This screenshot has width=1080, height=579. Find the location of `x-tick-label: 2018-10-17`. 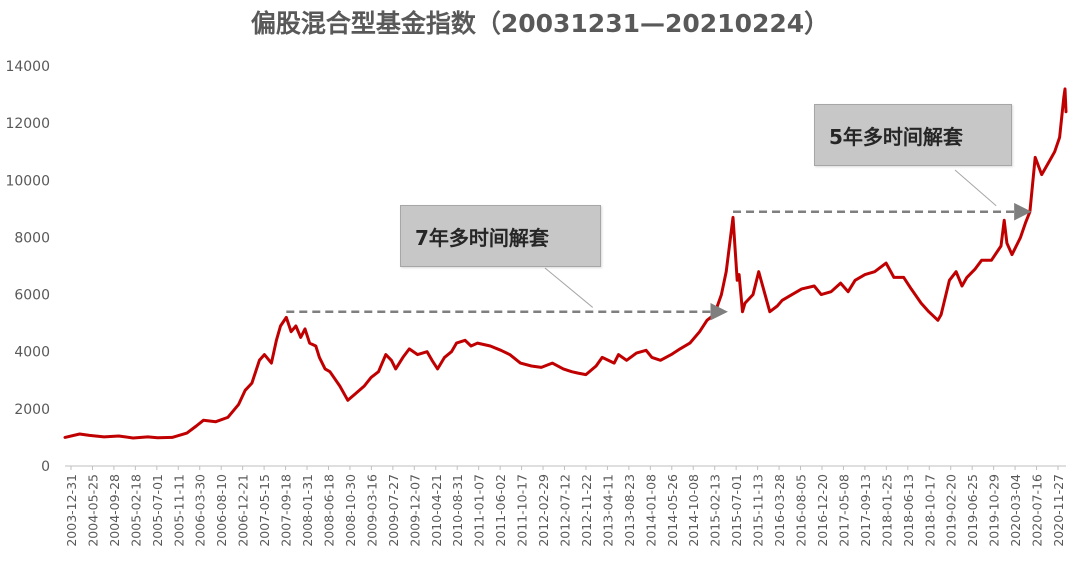

x-tick-label: 2018-10-17 is located at coordinates (929, 510).